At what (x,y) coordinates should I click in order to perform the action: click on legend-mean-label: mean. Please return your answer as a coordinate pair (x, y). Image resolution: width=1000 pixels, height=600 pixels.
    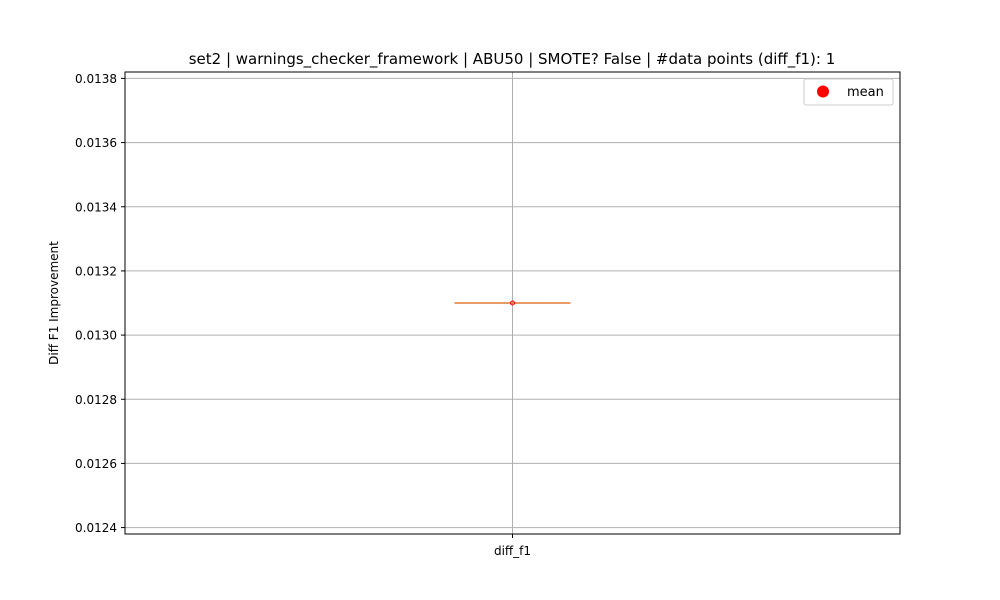
    Looking at the image, I should click on (865, 92).